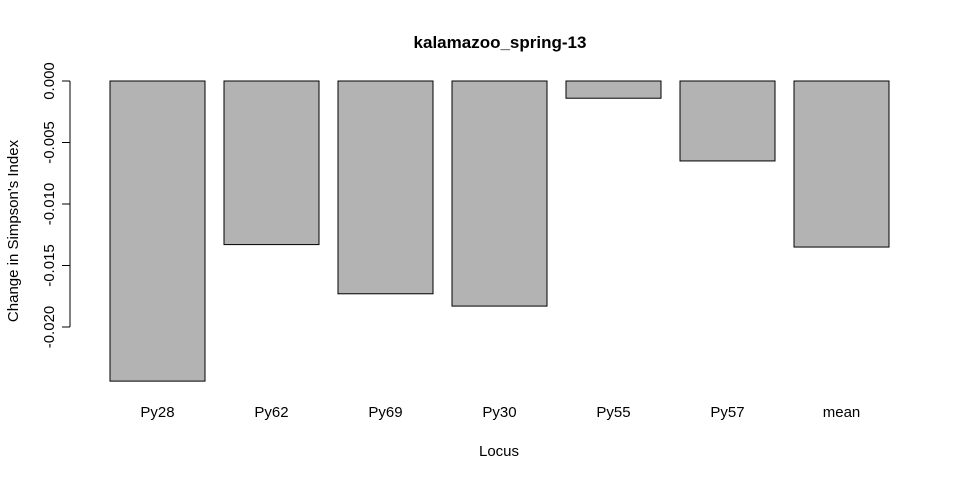 The image size is (960, 480). Describe the element at coordinates (385, 412) in the screenshot. I see `x-tick-label: Py69` at that location.